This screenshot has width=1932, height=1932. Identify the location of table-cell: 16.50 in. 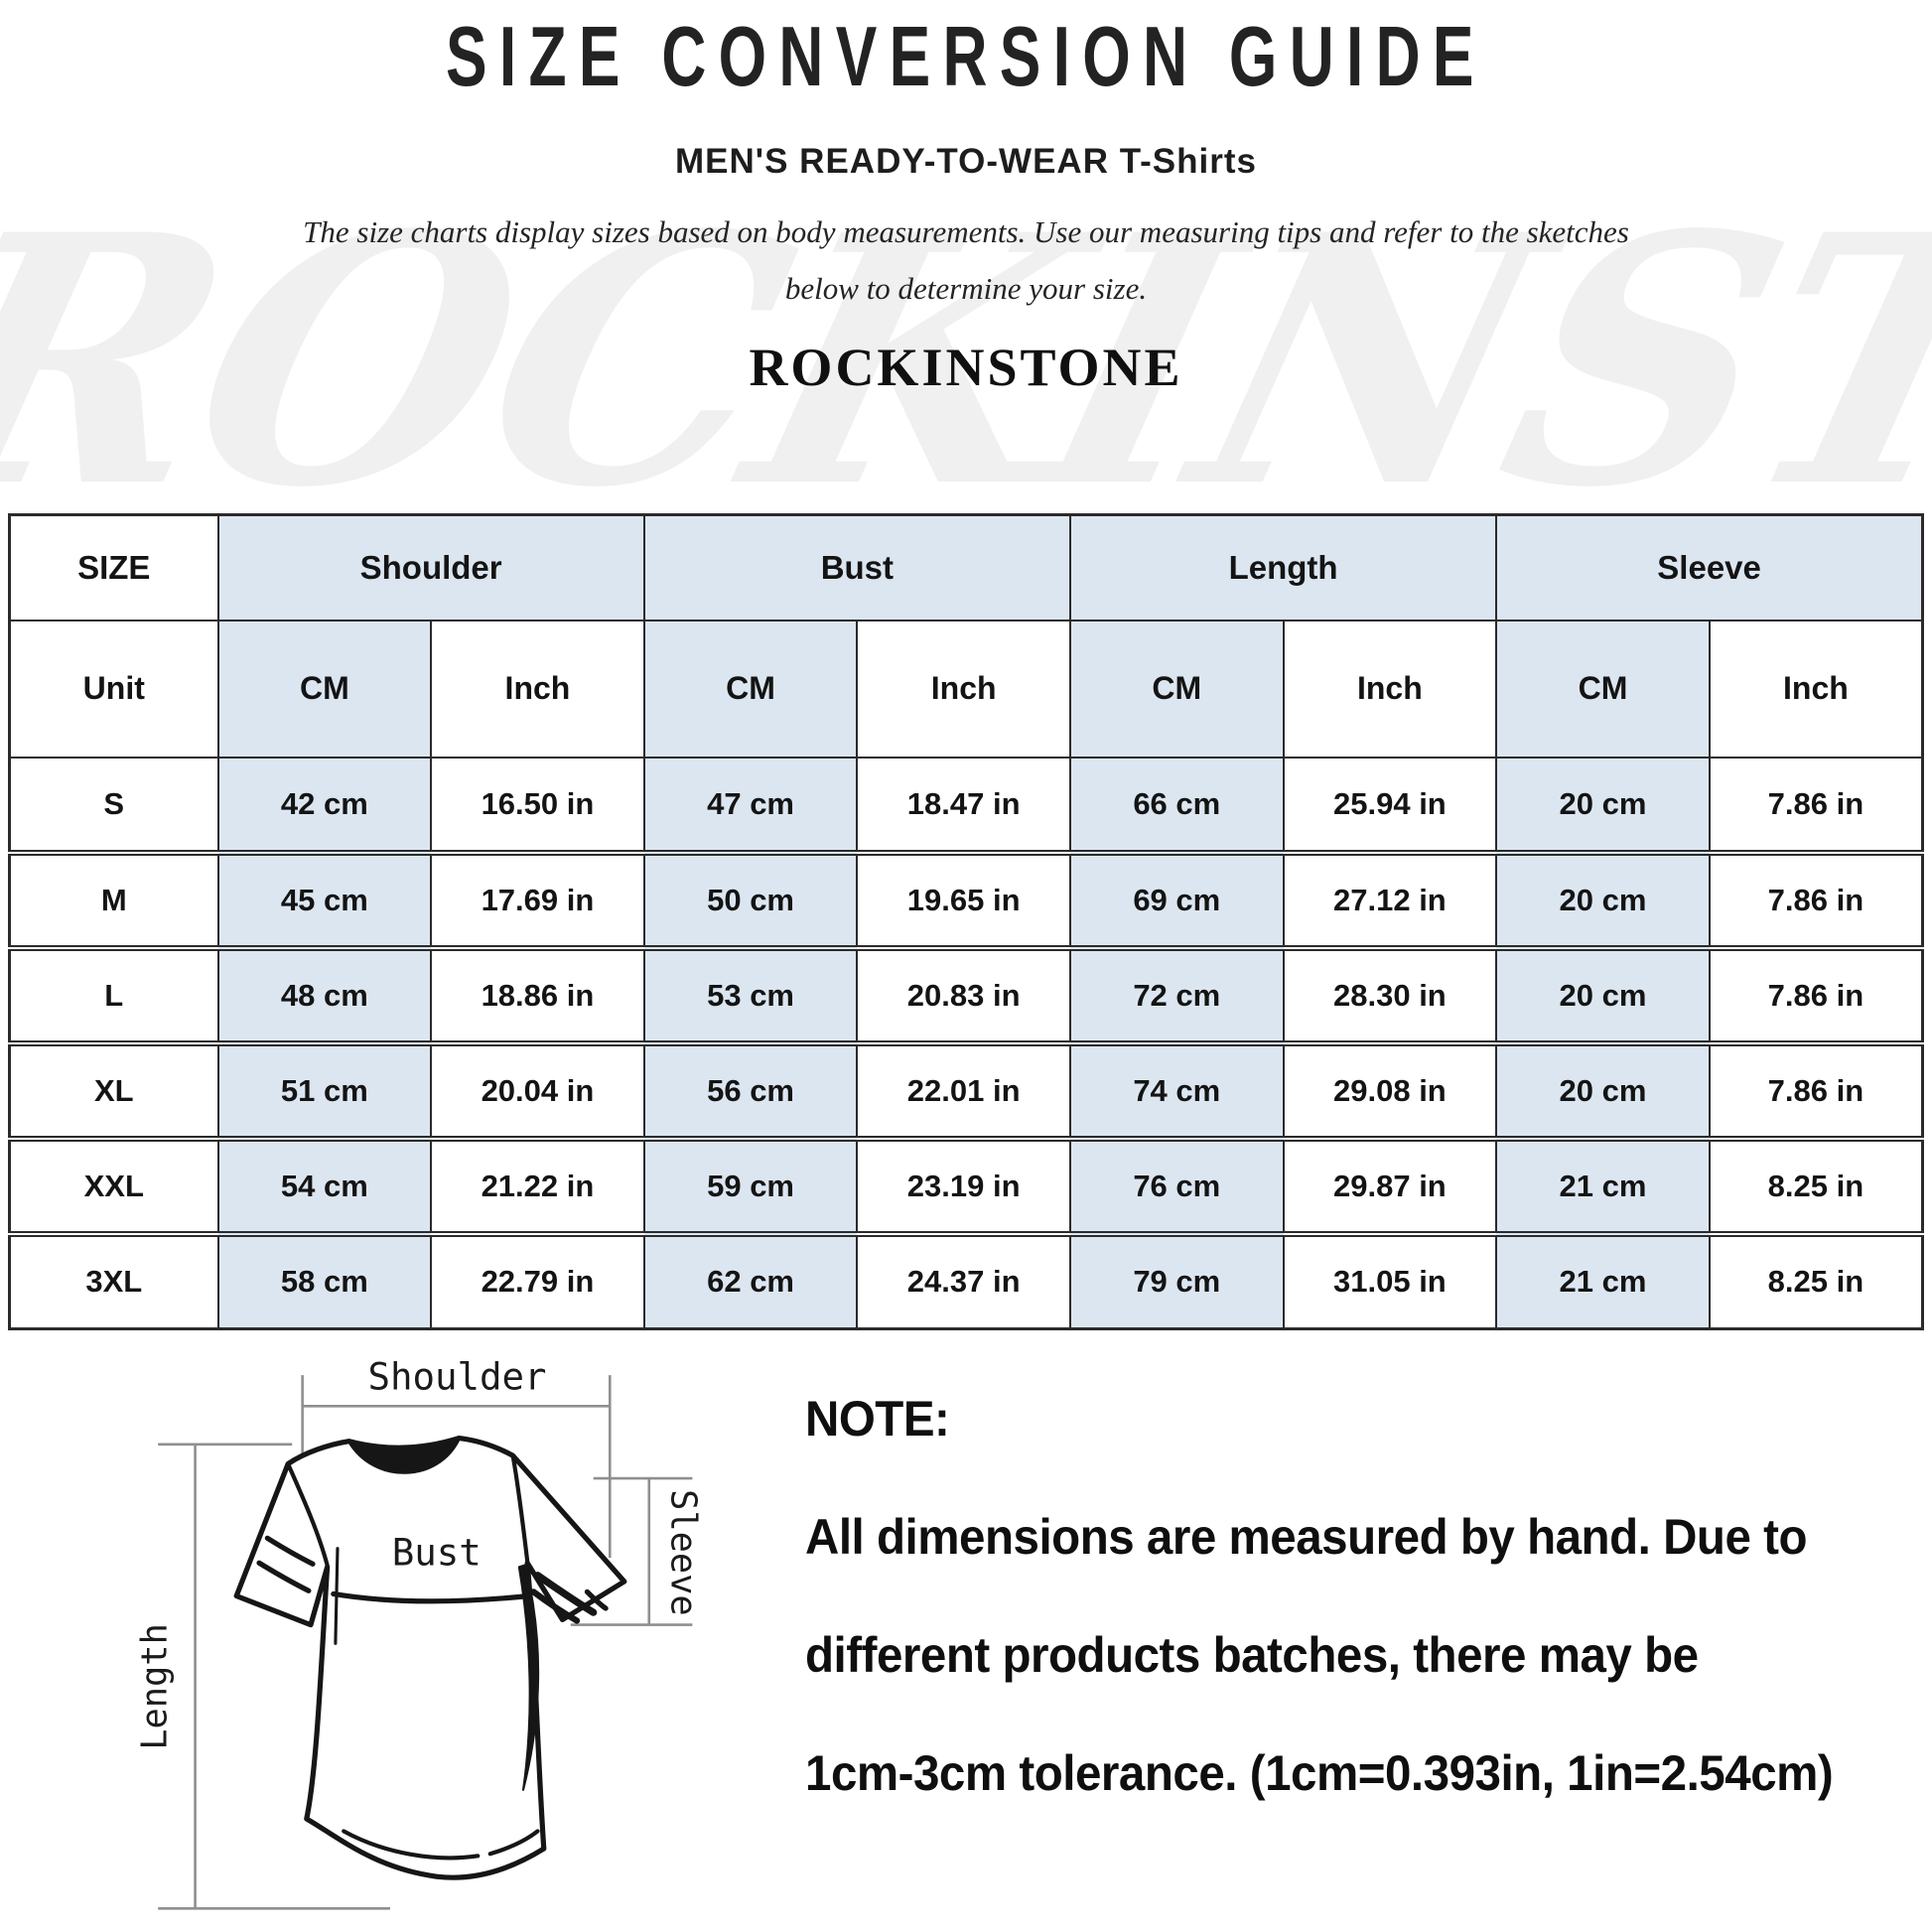
(537, 805).